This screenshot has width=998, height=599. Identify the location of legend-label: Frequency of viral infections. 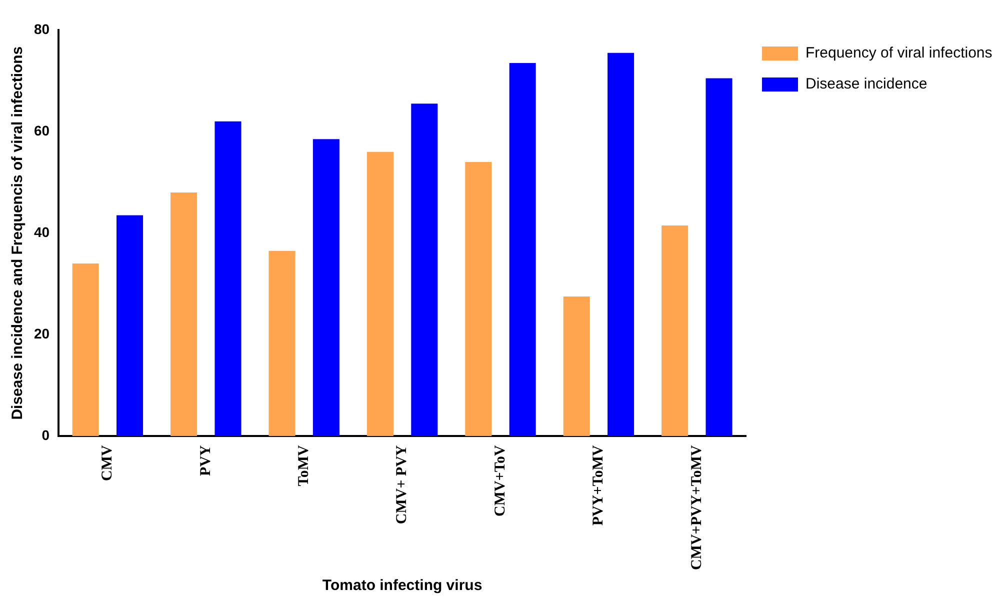
(899, 53).